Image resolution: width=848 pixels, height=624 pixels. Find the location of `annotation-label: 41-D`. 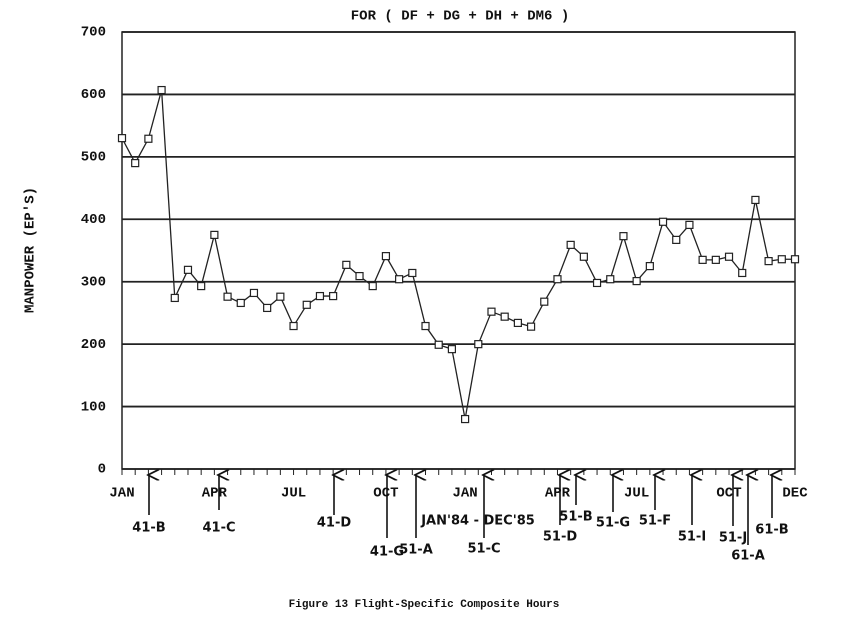

annotation-label: 41-D is located at coordinates (334, 523).